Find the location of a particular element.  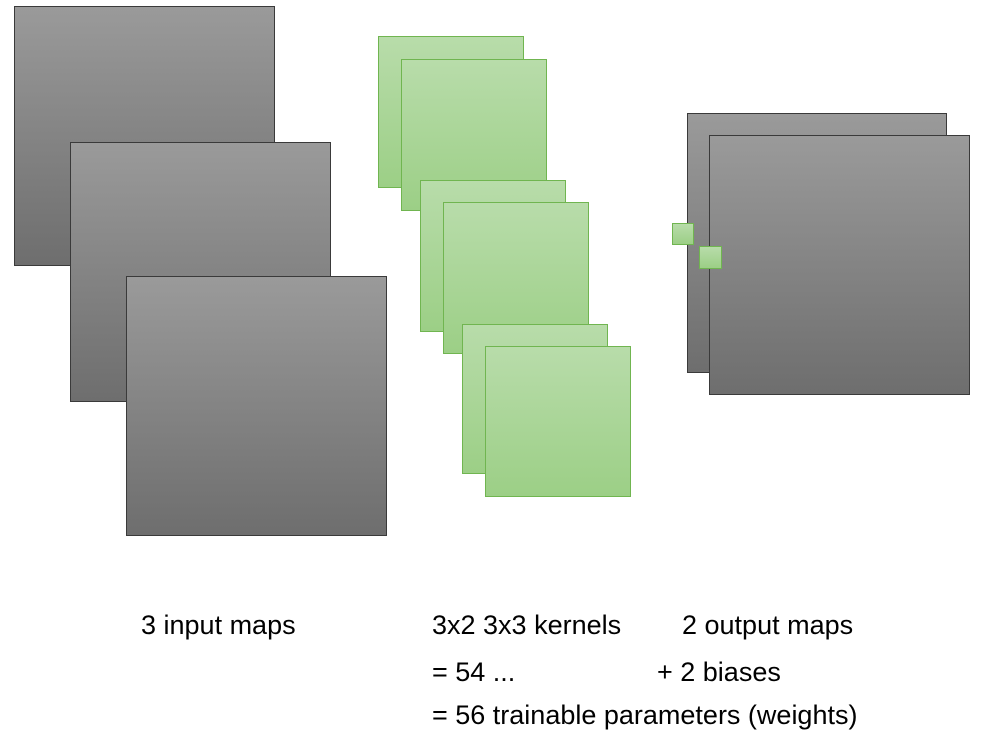

total-parameters-label: = 56 trainable parameters (weights) is located at coordinates (645, 715).